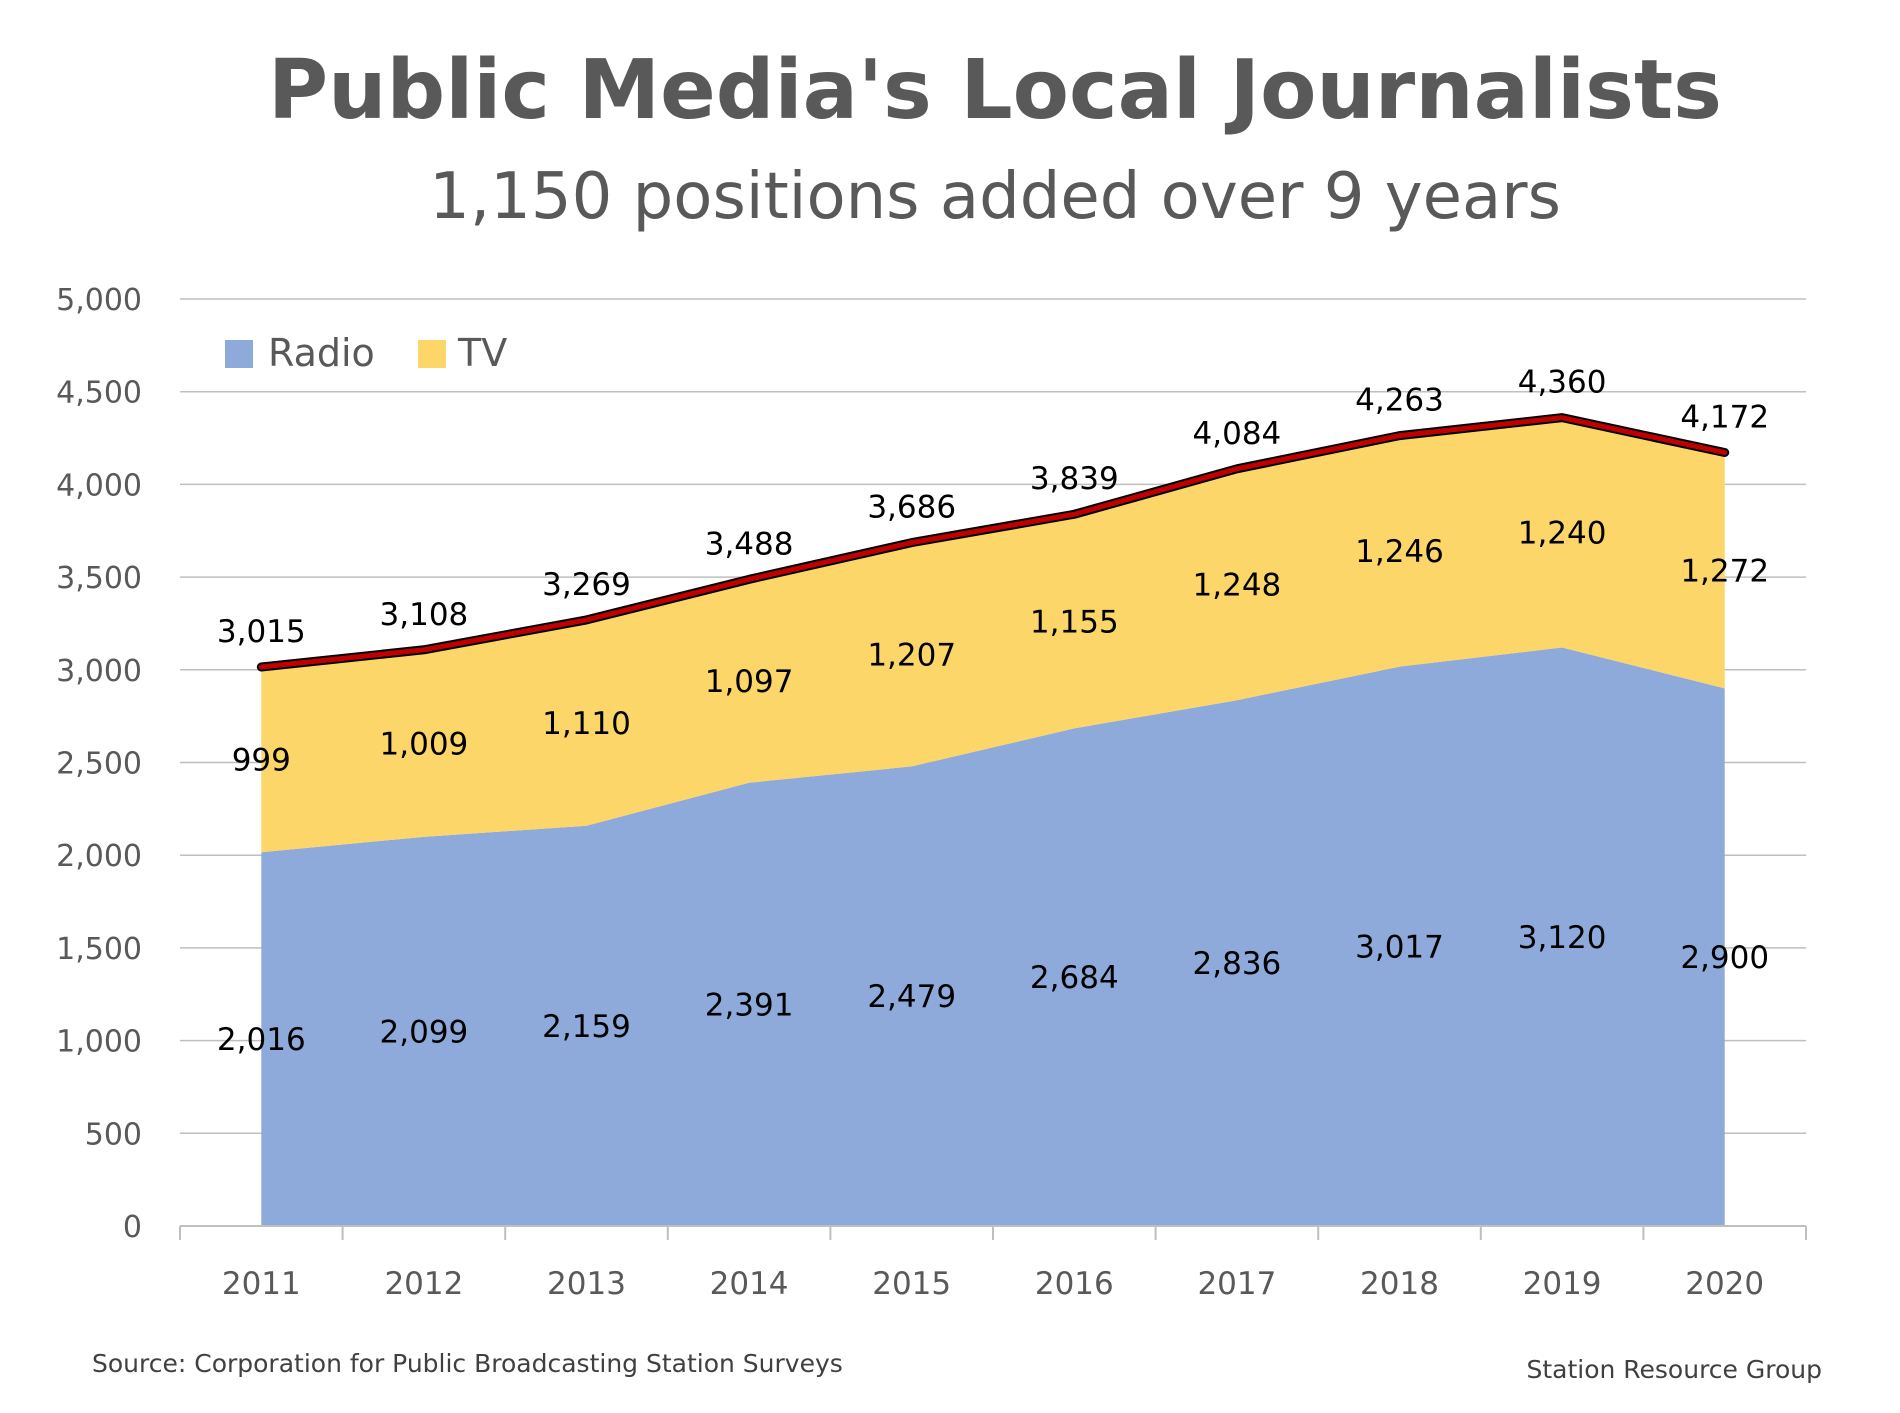  What do you see at coordinates (1237, 964) in the screenshot?
I see `radio-data-label: 2,836` at bounding box center [1237, 964].